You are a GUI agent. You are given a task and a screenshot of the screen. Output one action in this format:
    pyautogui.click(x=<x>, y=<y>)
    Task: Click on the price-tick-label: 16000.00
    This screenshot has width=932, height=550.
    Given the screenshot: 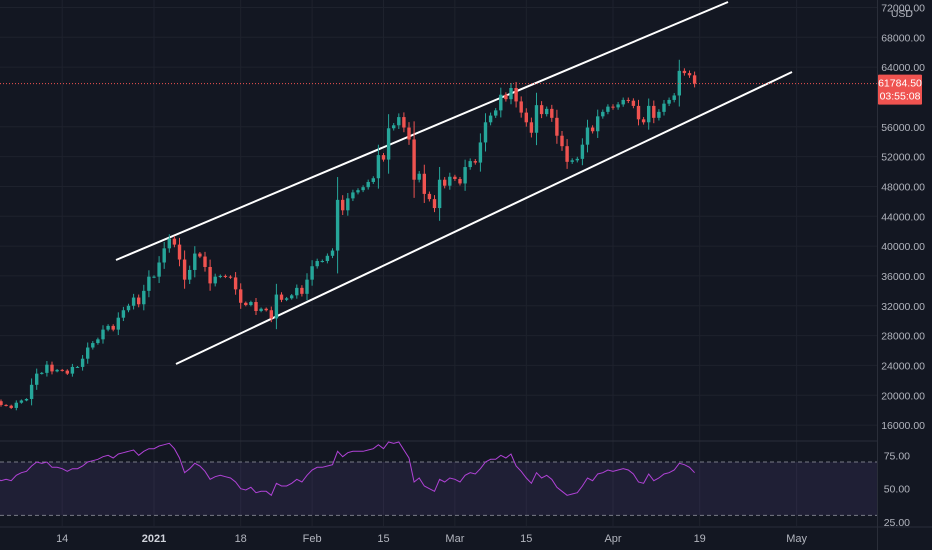 What is the action you would take?
    pyautogui.click(x=903, y=426)
    